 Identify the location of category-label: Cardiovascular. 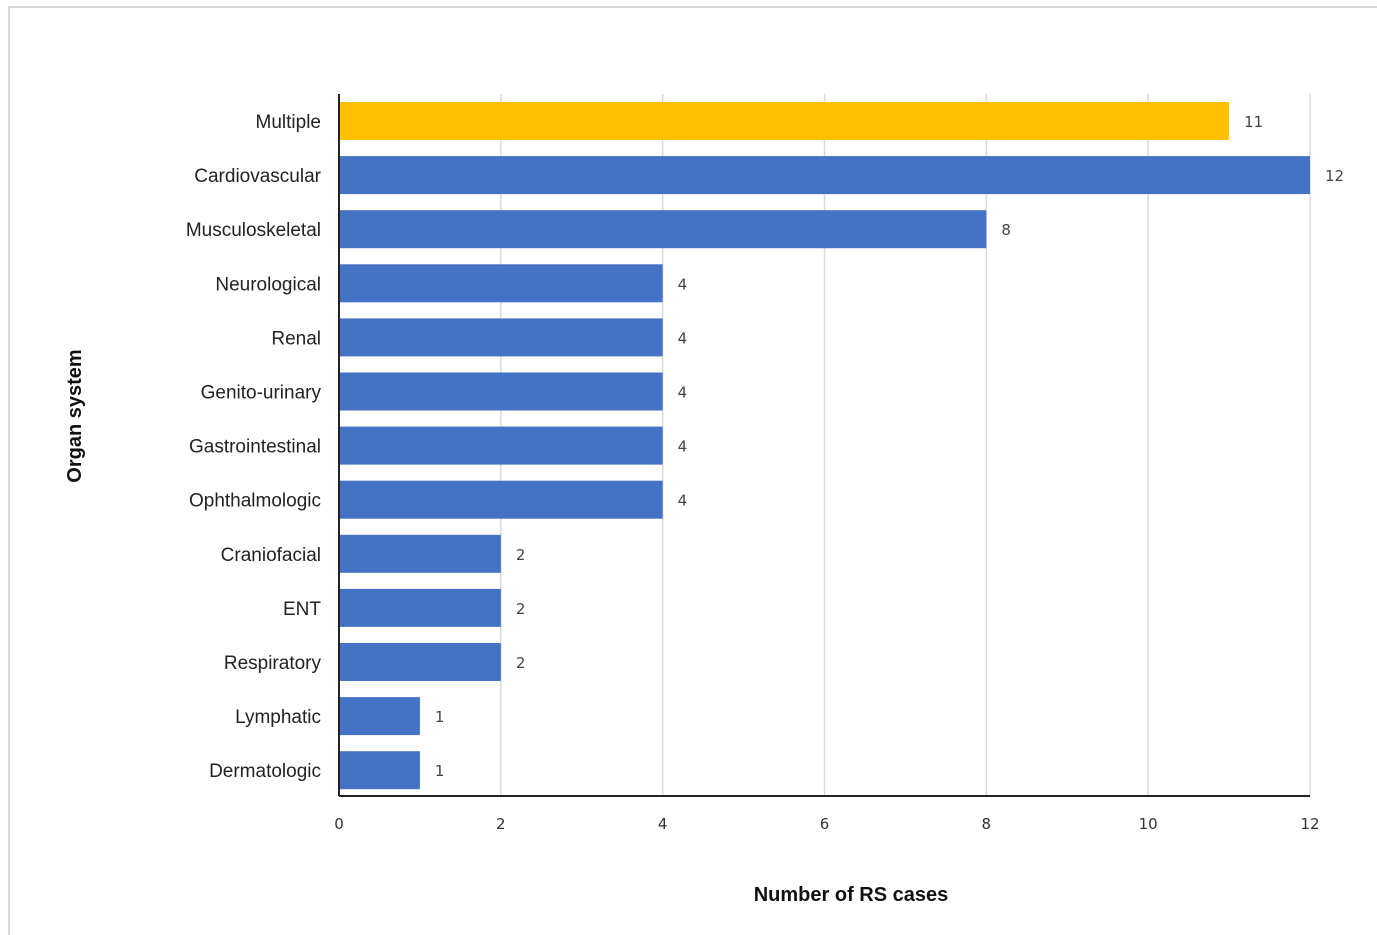
(257, 176).